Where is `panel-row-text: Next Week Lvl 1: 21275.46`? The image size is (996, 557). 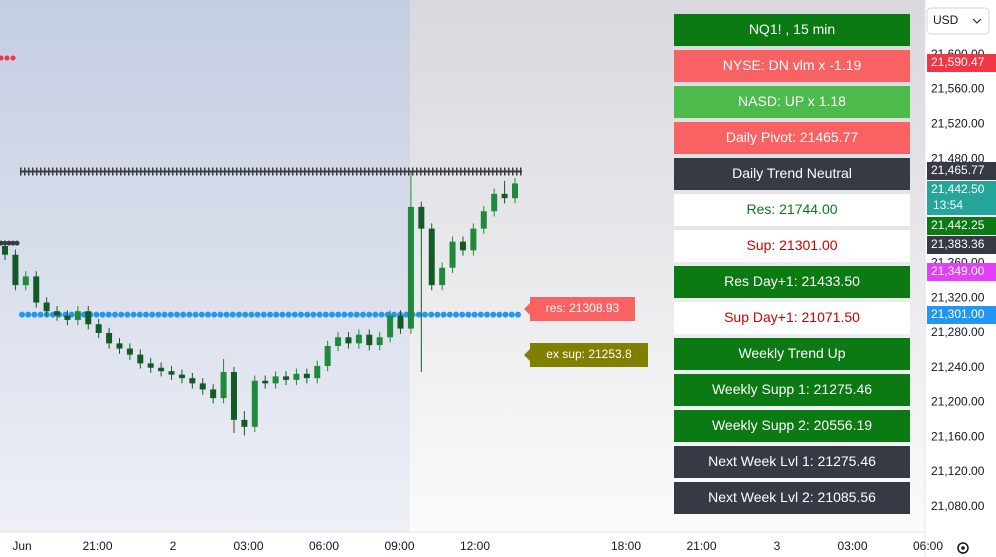 panel-row-text: Next Week Lvl 1: 21275.46 is located at coordinates (792, 461).